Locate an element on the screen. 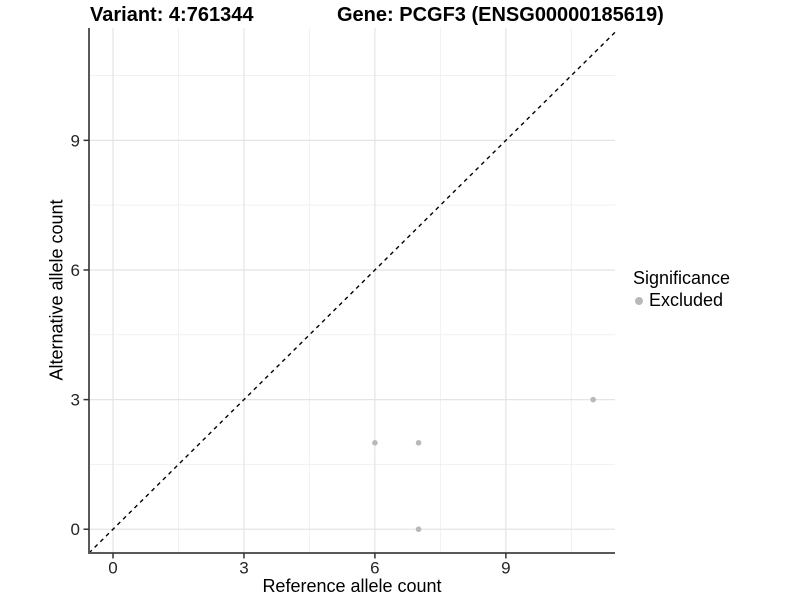  x-axis-title: Reference allele count is located at coordinates (352, 586).